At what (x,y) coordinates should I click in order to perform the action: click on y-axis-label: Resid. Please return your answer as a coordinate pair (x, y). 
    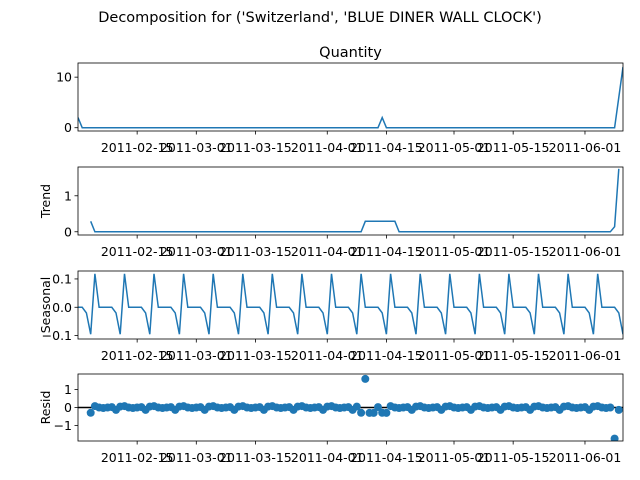
    Looking at the image, I should click on (45, 408).